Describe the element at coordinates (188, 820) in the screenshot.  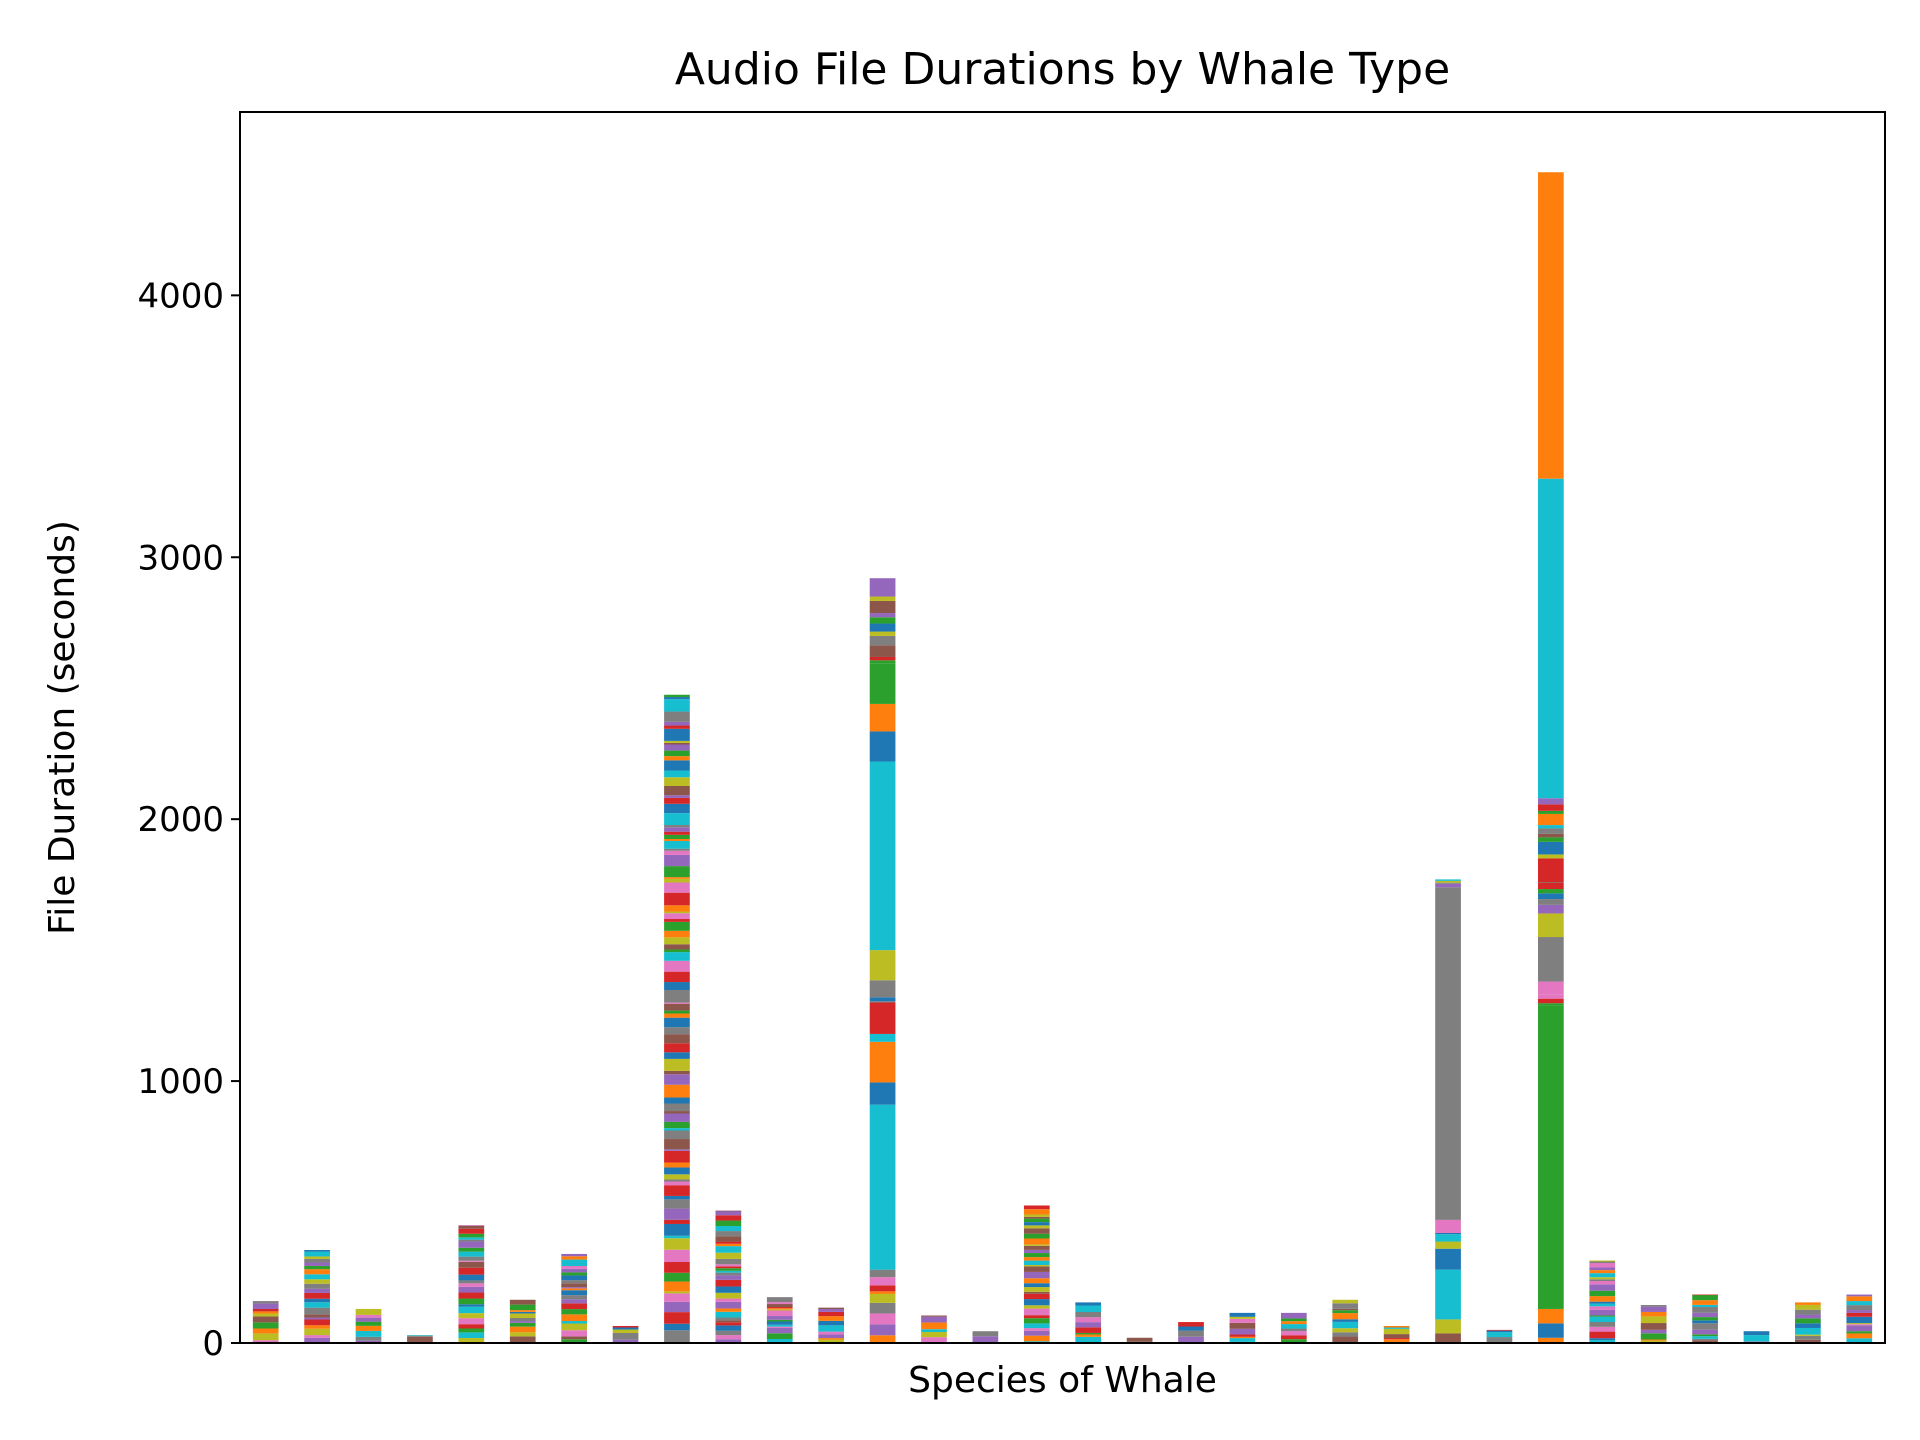
I see `y-axis: 0 1000 2000 3000 4000` at that location.